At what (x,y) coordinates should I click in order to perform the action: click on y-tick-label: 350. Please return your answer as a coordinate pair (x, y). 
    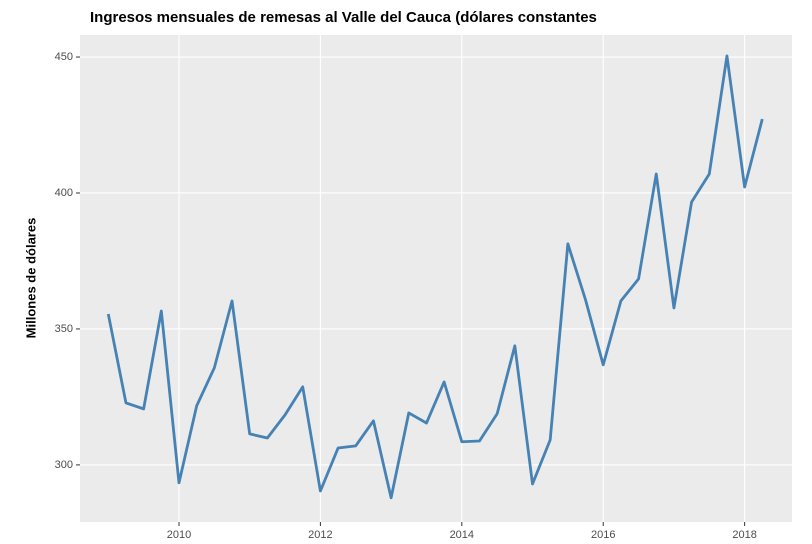
    Looking at the image, I should click on (64, 329).